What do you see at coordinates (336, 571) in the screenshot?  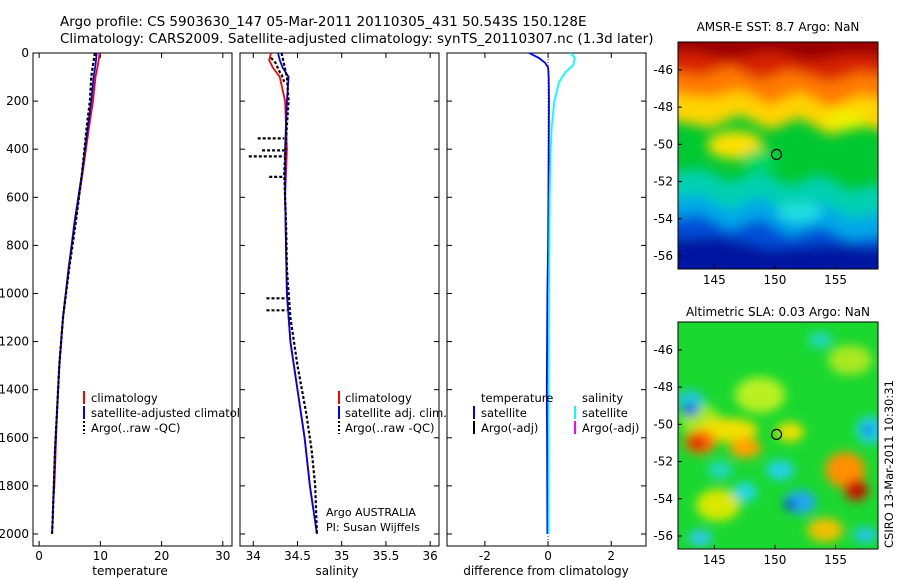 I see `salinity-xlabel: salinity` at bounding box center [336, 571].